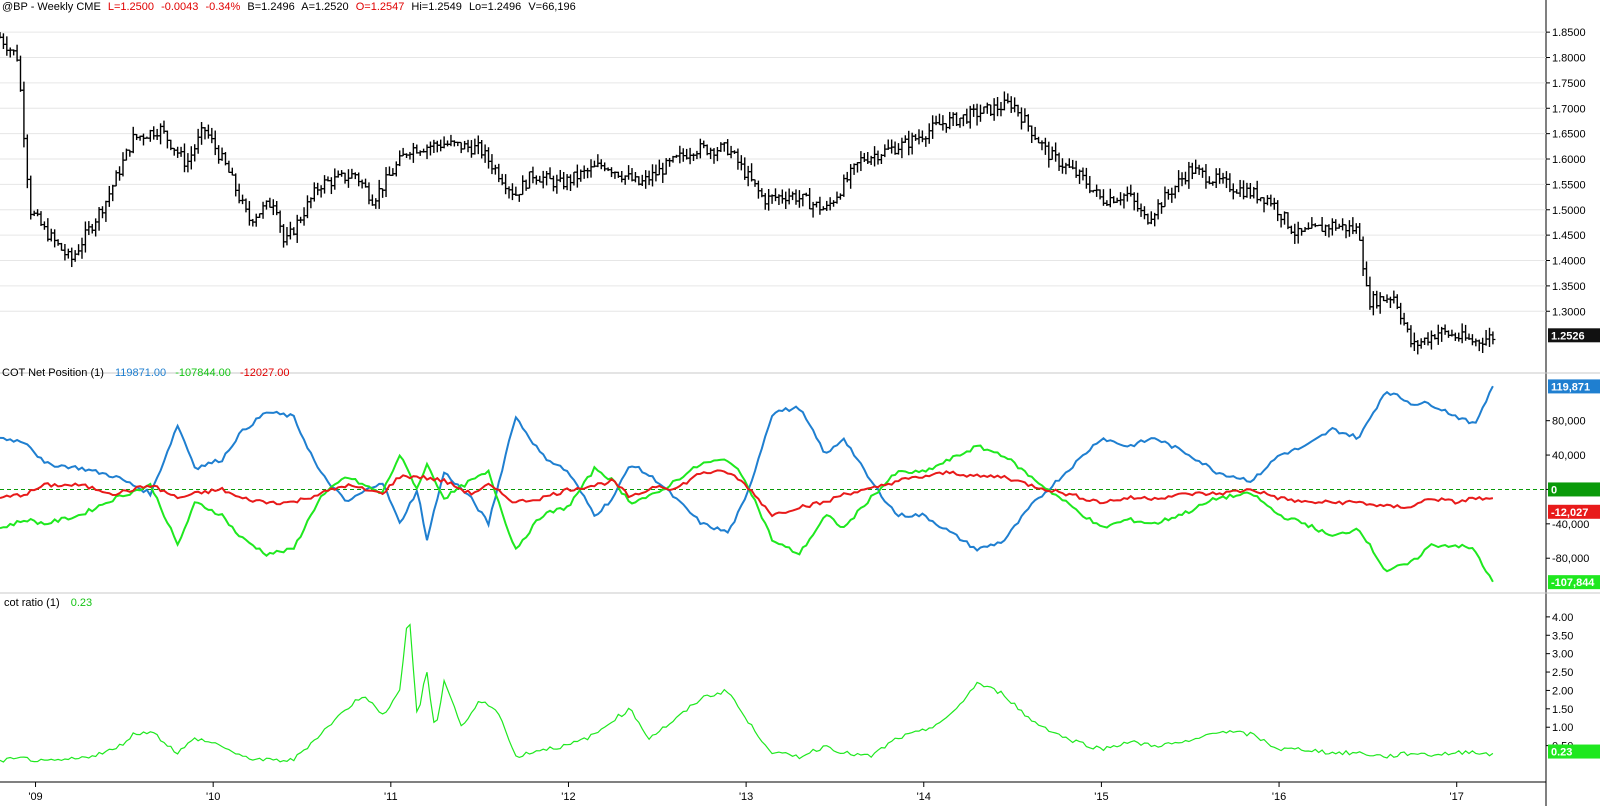  I want to click on price-tick-label: 1.7000, so click(1569, 109).